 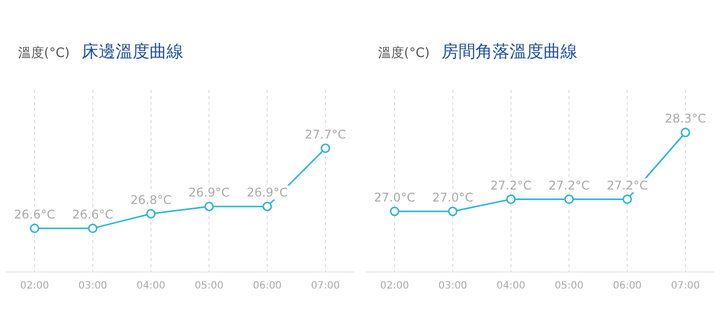 I want to click on data-label: 28.3°C, so click(x=685, y=119).